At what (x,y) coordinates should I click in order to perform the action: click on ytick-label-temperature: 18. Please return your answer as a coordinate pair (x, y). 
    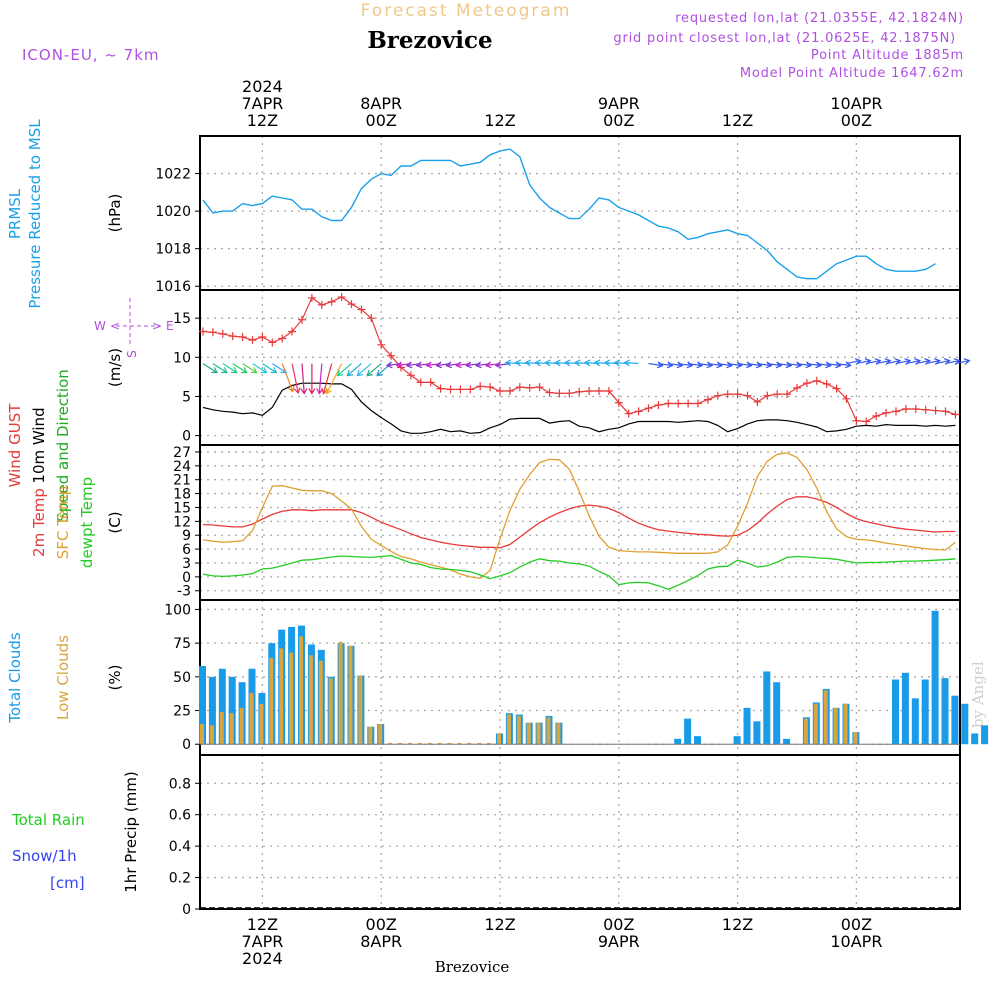
    Looking at the image, I should click on (182, 495).